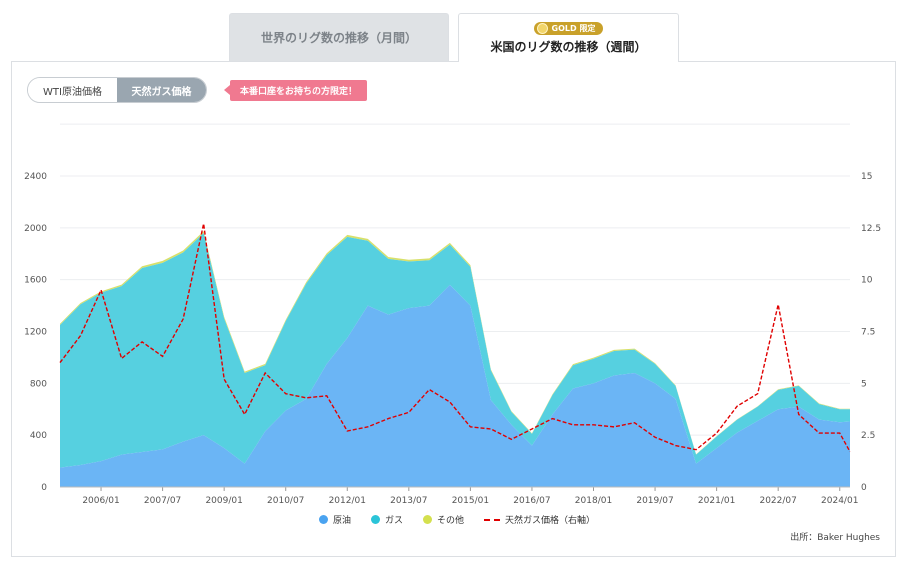 The image size is (914, 568). Describe the element at coordinates (864, 488) in the screenshot. I see `y-right-tick-label: 0` at that location.